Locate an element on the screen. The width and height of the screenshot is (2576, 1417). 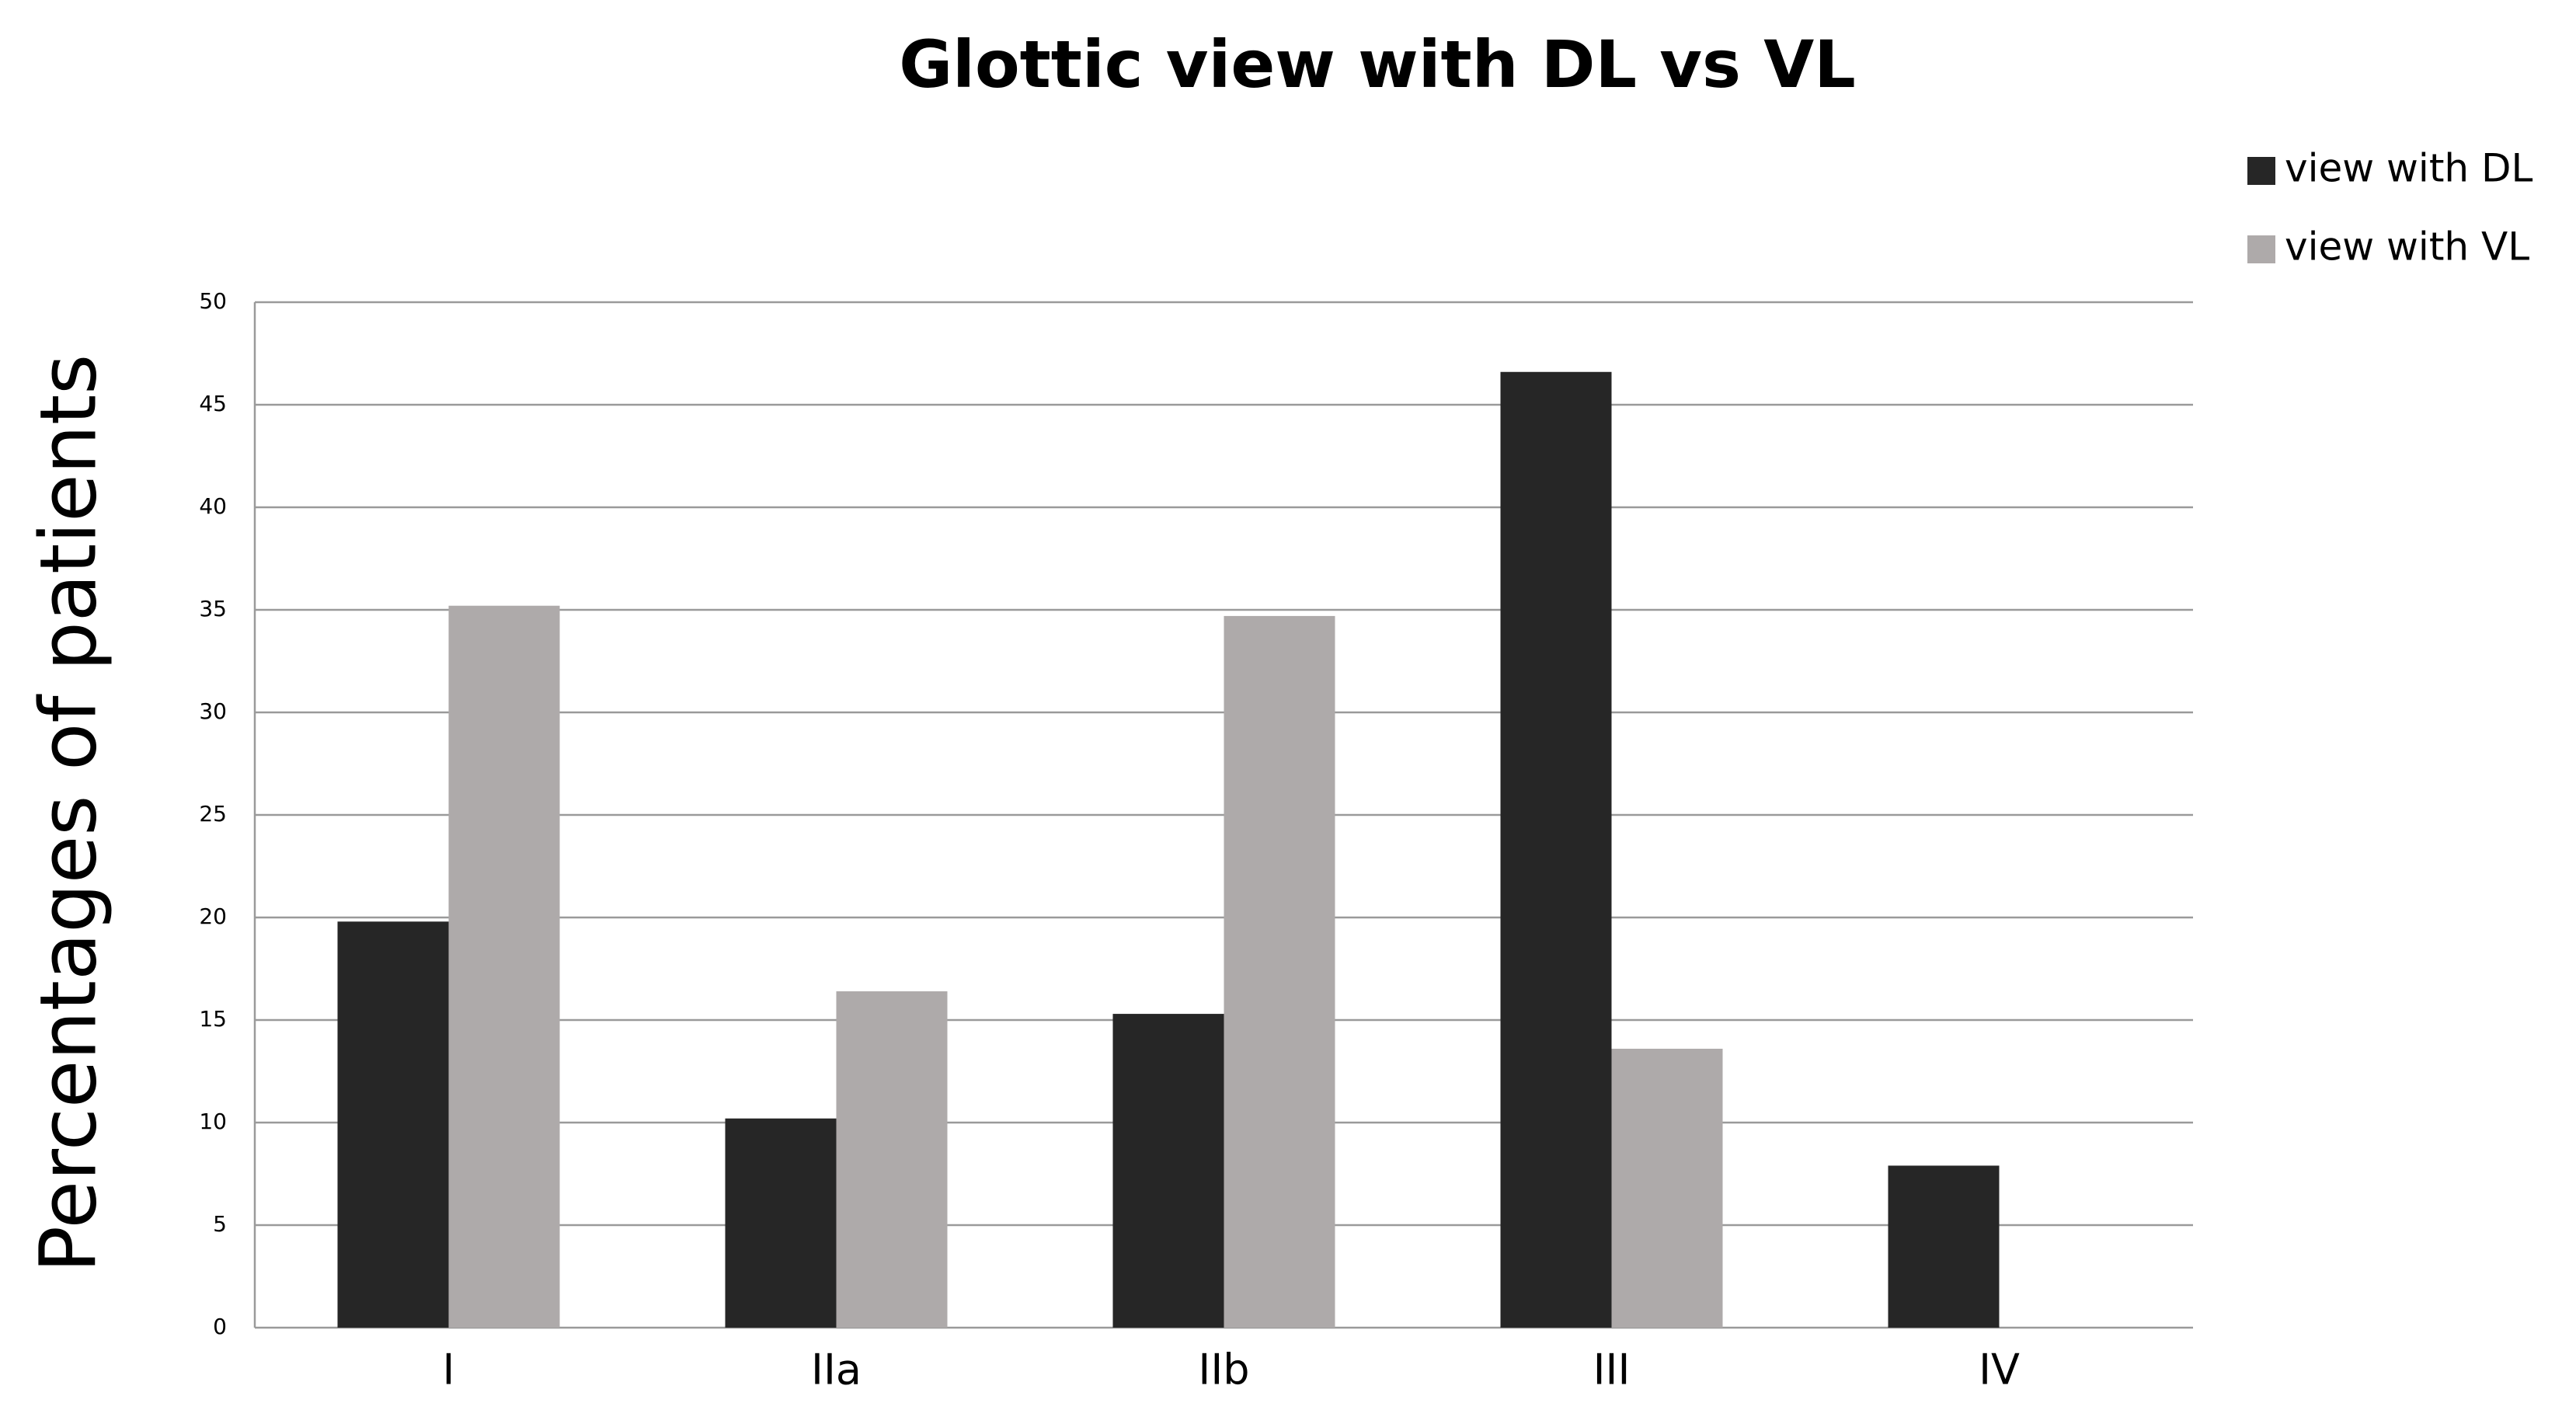
y-tick-label: 15 is located at coordinates (213, 1019).